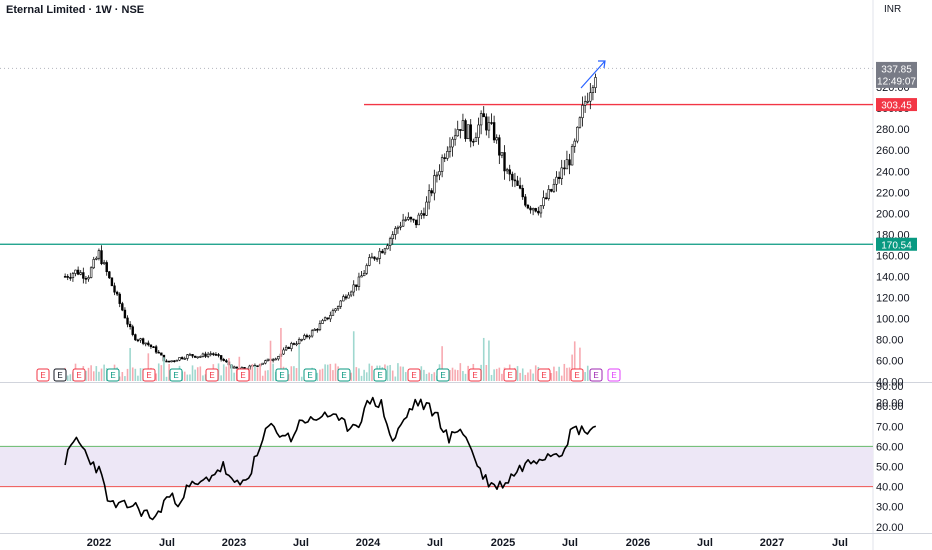 This screenshot has height=550, width=932. What do you see at coordinates (893, 9) in the screenshot?
I see `currency-label: INR` at bounding box center [893, 9].